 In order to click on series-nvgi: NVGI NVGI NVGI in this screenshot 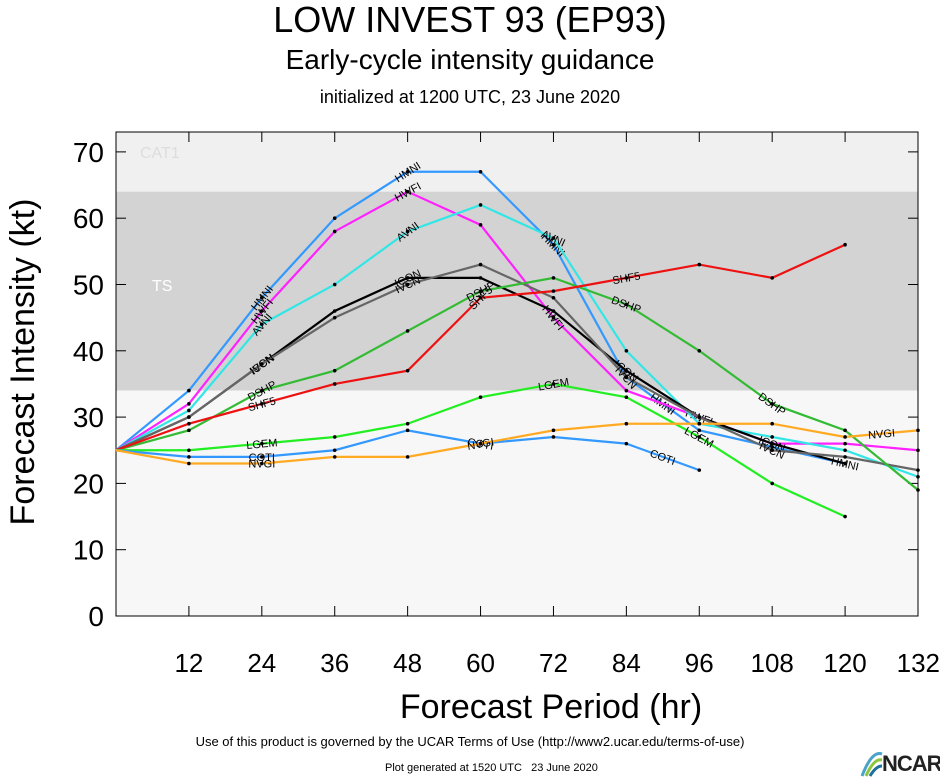, I will do `click(517, 446)`.